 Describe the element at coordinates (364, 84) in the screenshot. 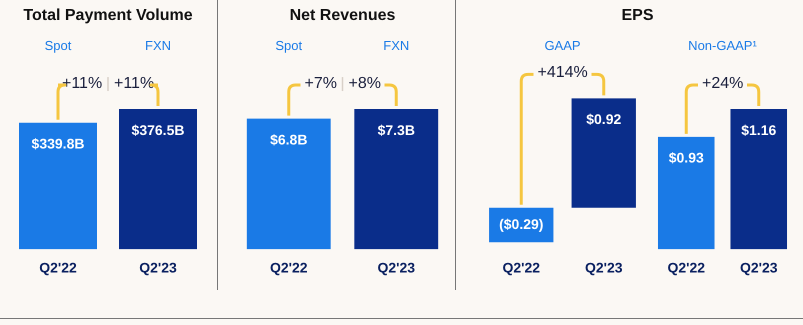

I see `text: +8%` at that location.